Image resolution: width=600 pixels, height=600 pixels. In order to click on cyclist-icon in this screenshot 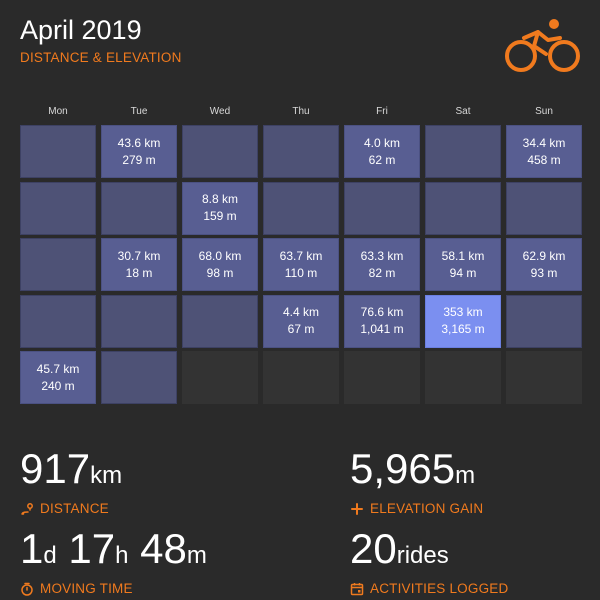, I will do `click(542, 45)`.